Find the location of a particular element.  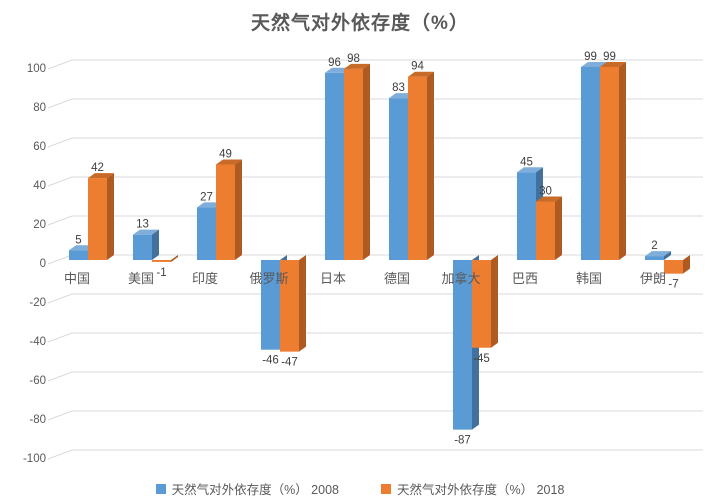

category-label: 巴西 is located at coordinates (525, 278).